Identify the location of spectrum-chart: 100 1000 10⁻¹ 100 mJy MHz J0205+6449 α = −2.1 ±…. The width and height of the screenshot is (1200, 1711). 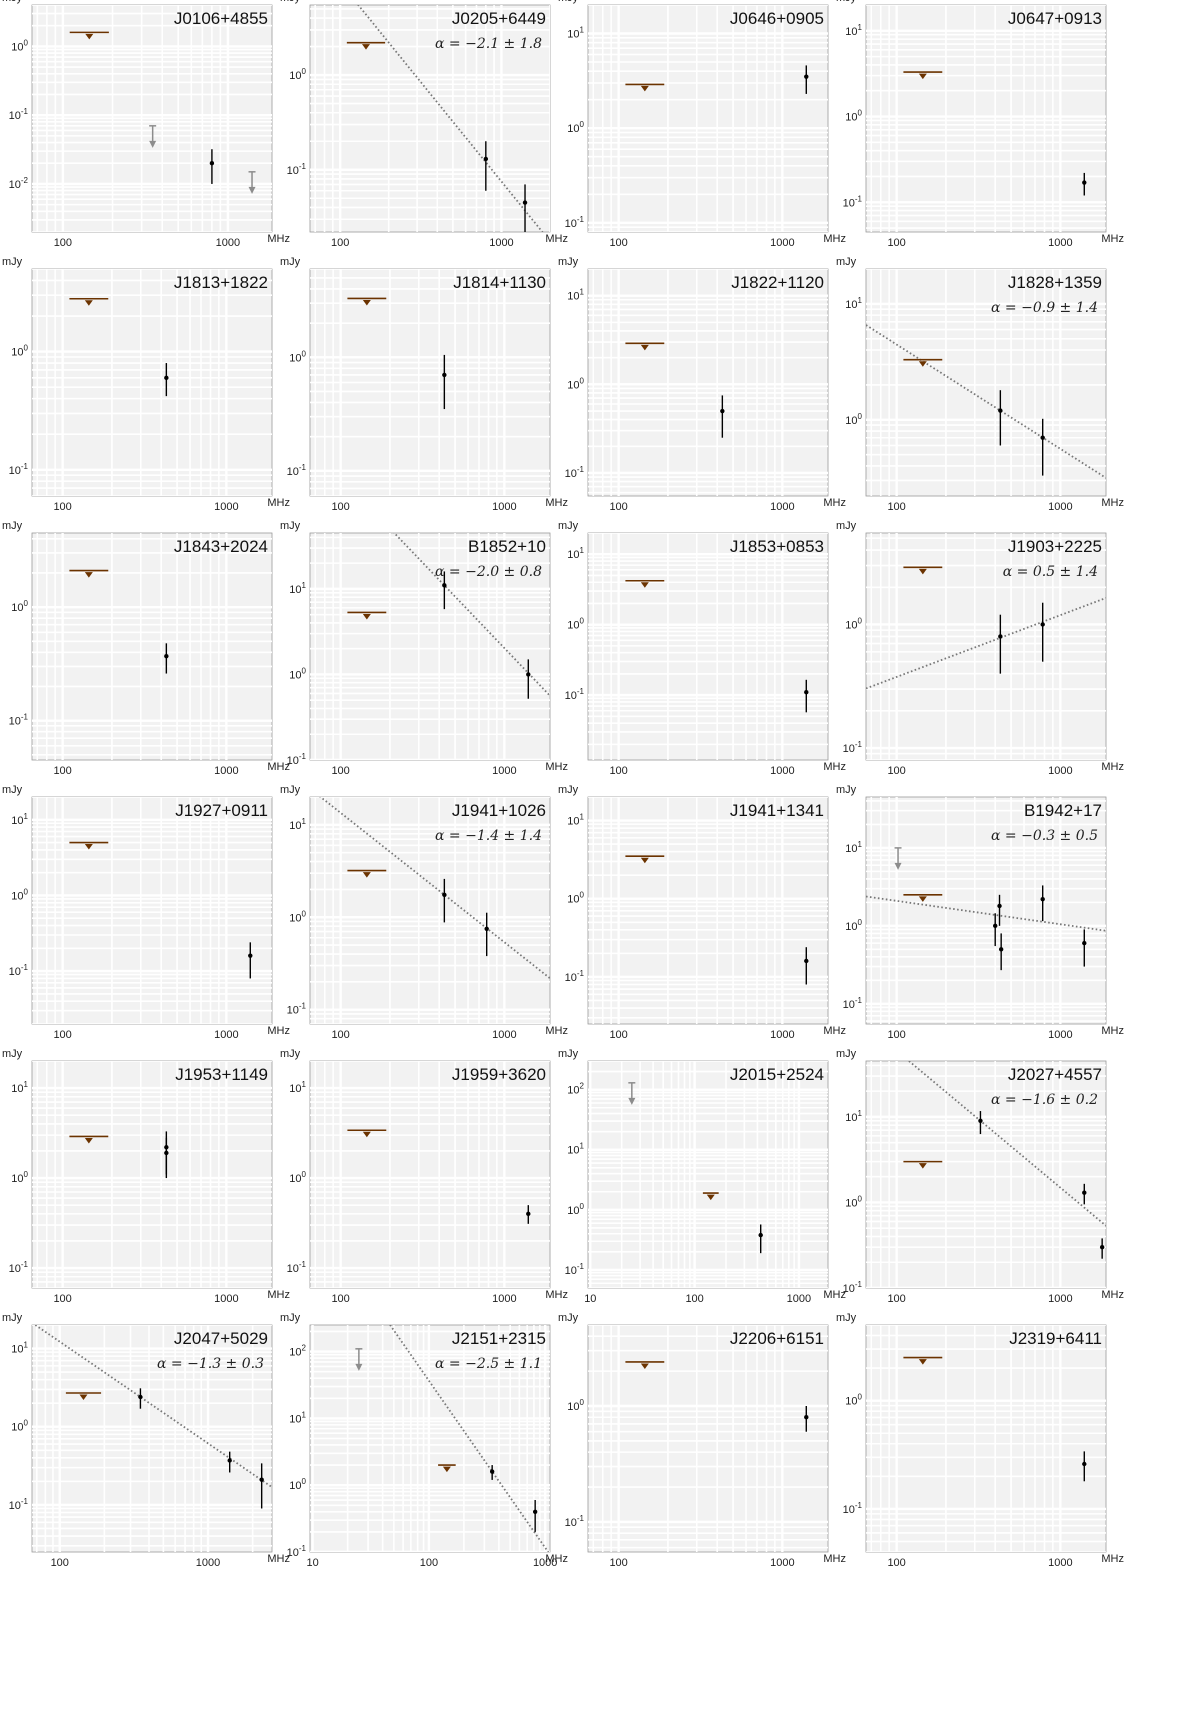
(424, 124).